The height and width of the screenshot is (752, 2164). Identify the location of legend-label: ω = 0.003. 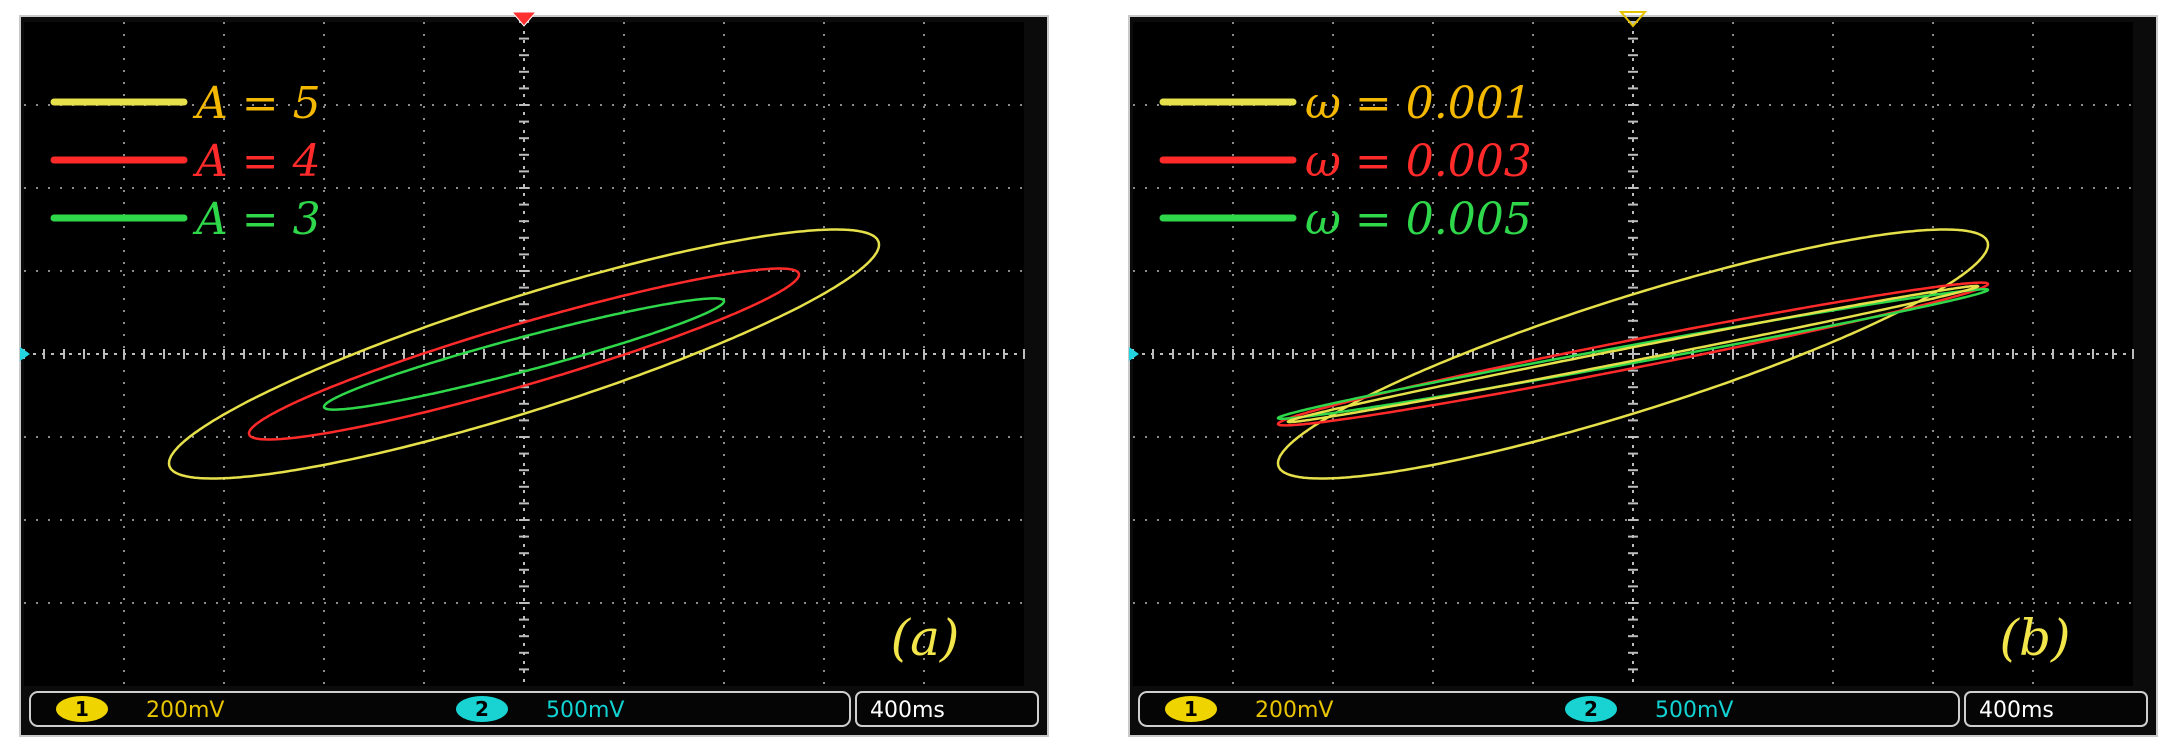
(1418, 161).